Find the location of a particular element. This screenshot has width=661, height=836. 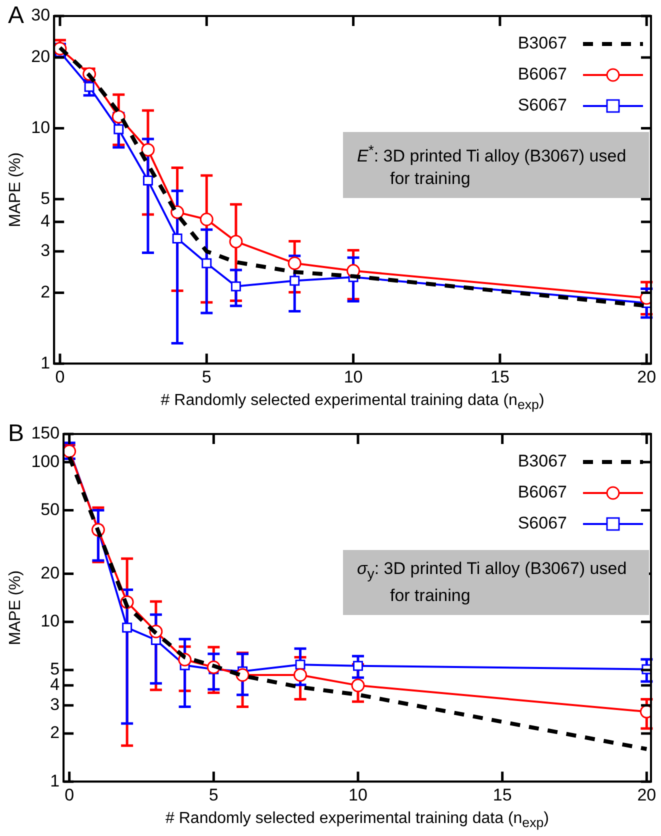

y-tick-label: 5 is located at coordinates (45, 198).